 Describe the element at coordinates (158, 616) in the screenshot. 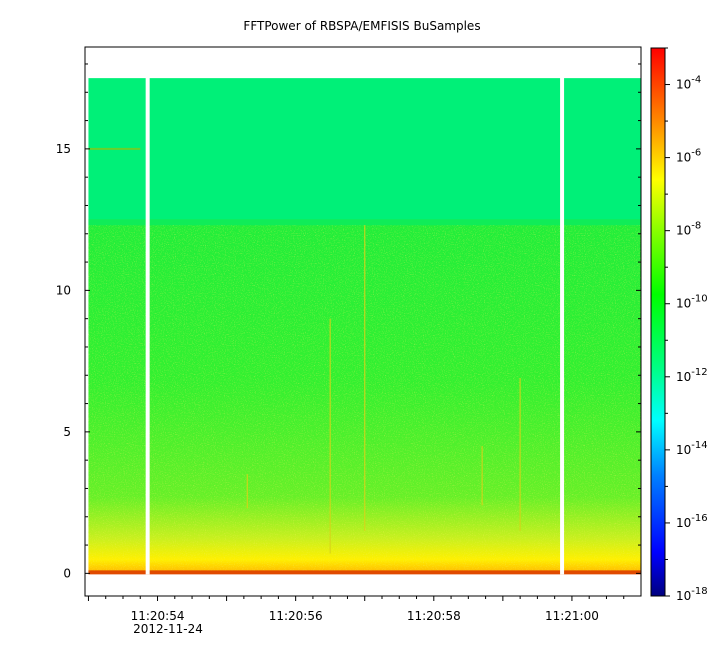

I see `x-tick-label: 11:20:54` at that location.